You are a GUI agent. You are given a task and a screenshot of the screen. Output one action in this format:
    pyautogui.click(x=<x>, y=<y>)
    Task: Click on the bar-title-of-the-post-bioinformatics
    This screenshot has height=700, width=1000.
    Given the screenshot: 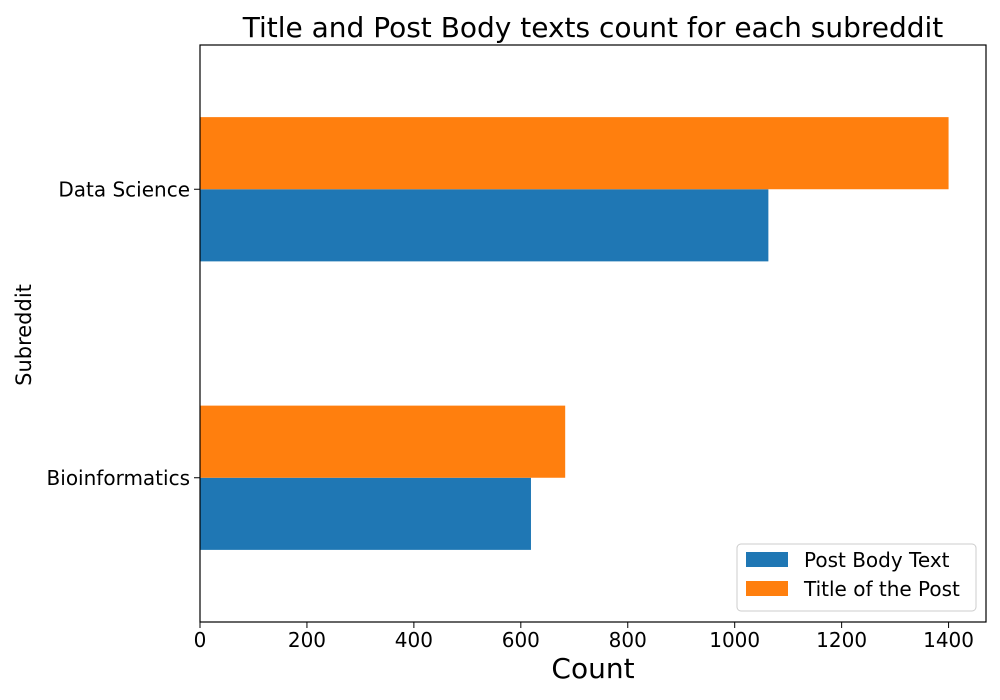 What is the action you would take?
    pyautogui.click(x=383, y=441)
    